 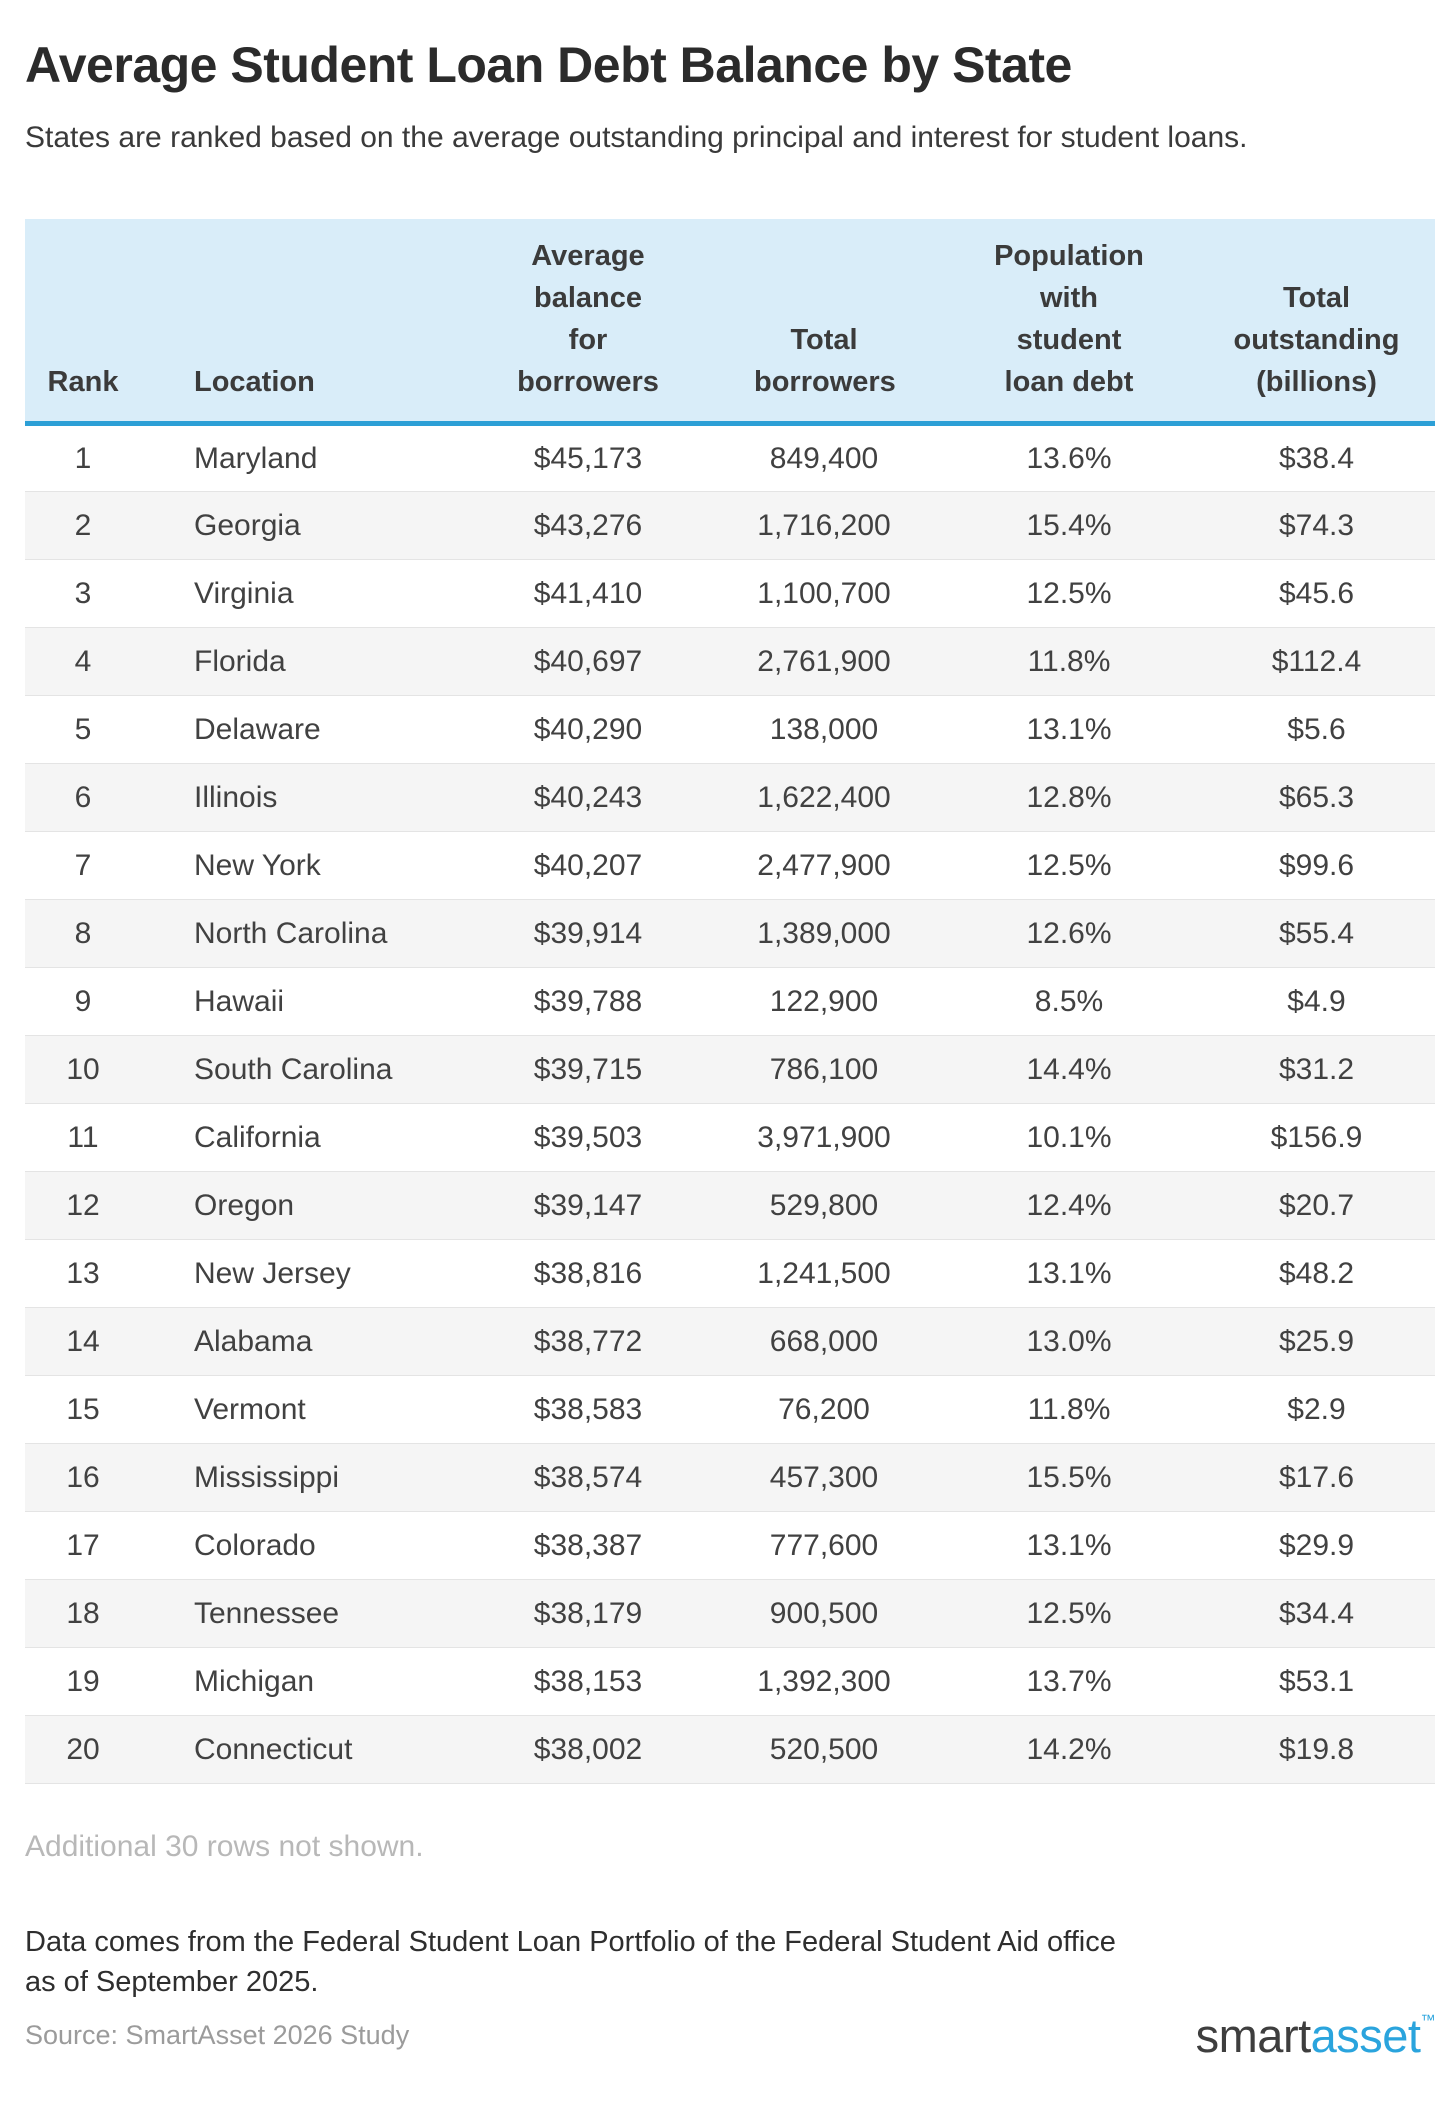 I want to click on cell-avg-balance: $38,002, so click(x=588, y=1749).